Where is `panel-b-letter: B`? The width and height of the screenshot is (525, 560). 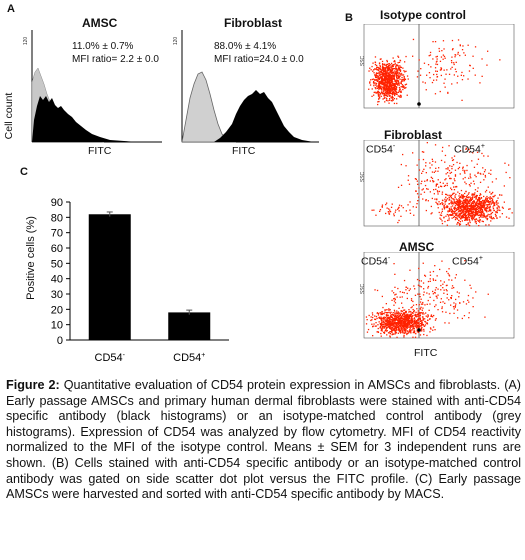
panel-b-letter: B is located at coordinates (349, 18).